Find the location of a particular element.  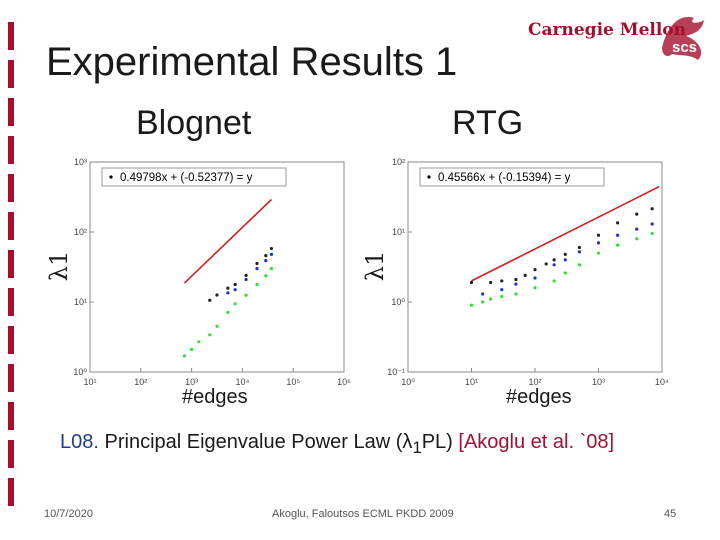

university-logo: Carnegie Mellon scs is located at coordinates (618, 36).